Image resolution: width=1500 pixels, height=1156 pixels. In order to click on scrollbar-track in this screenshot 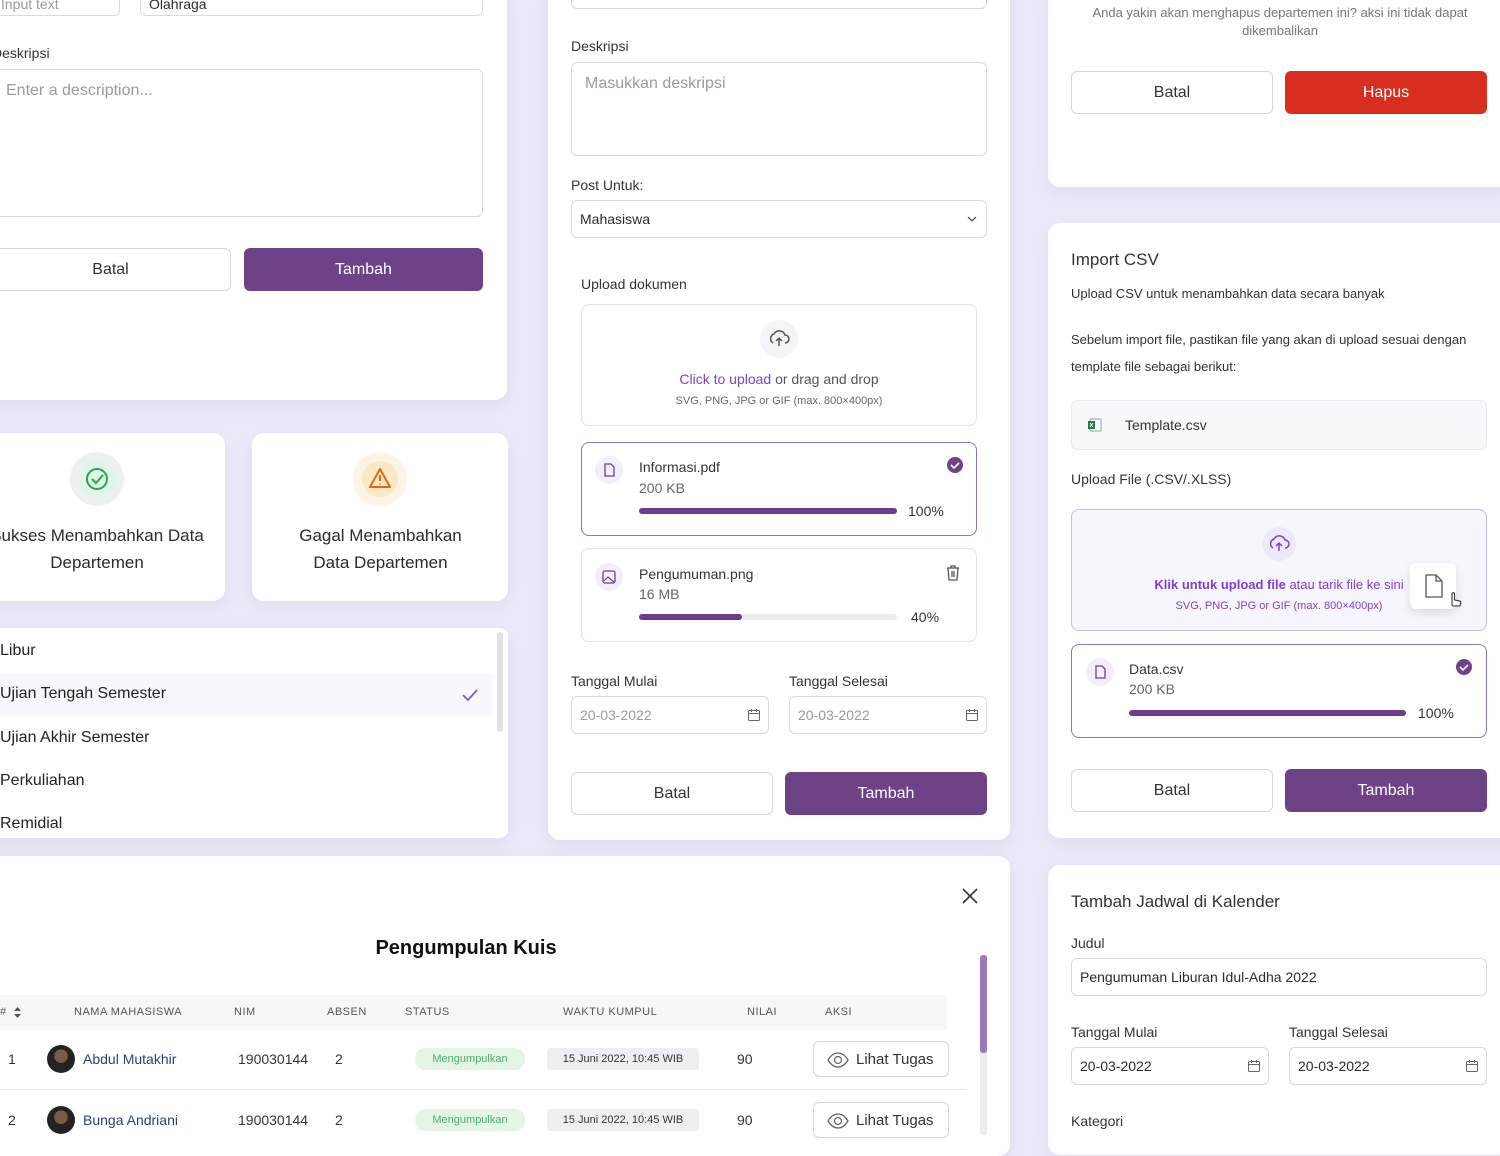, I will do `click(983, 1045)`.